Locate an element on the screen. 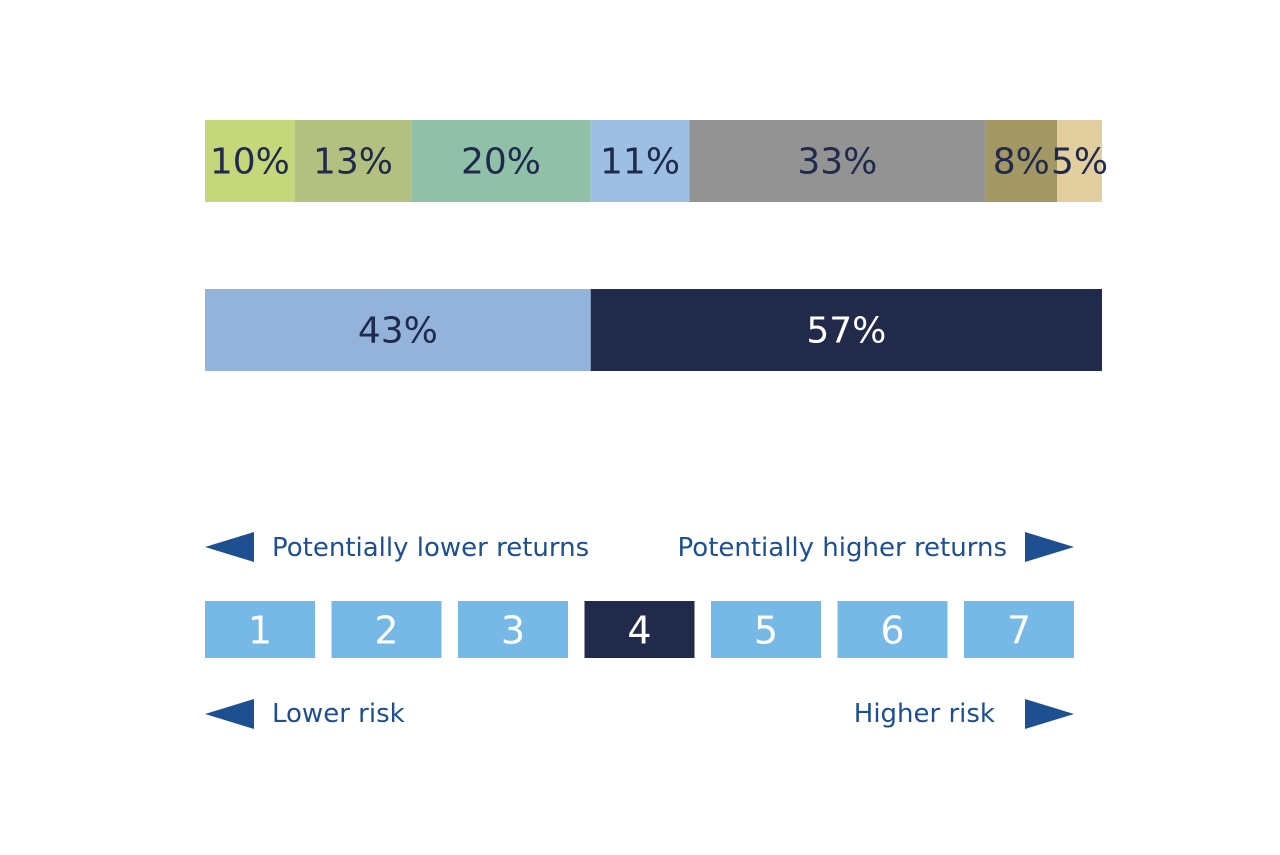  risk-level-selected is located at coordinates (639, 629).